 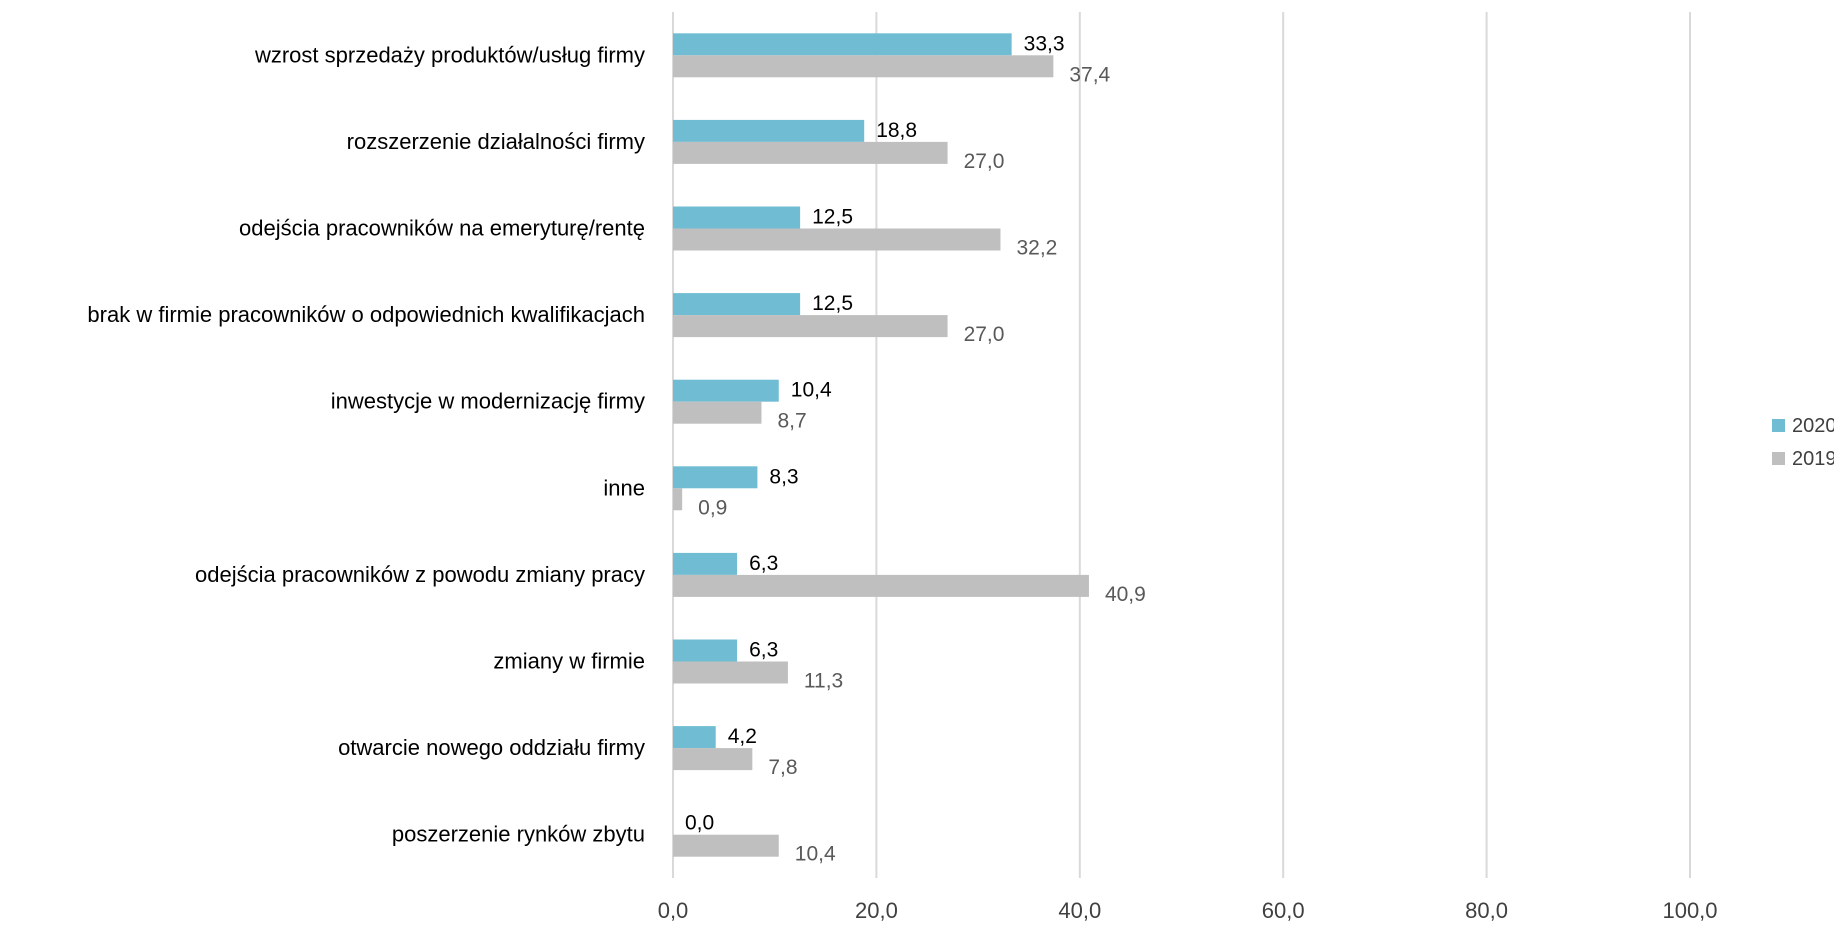 I want to click on data-label-2020: 33,3, so click(x=1044, y=43).